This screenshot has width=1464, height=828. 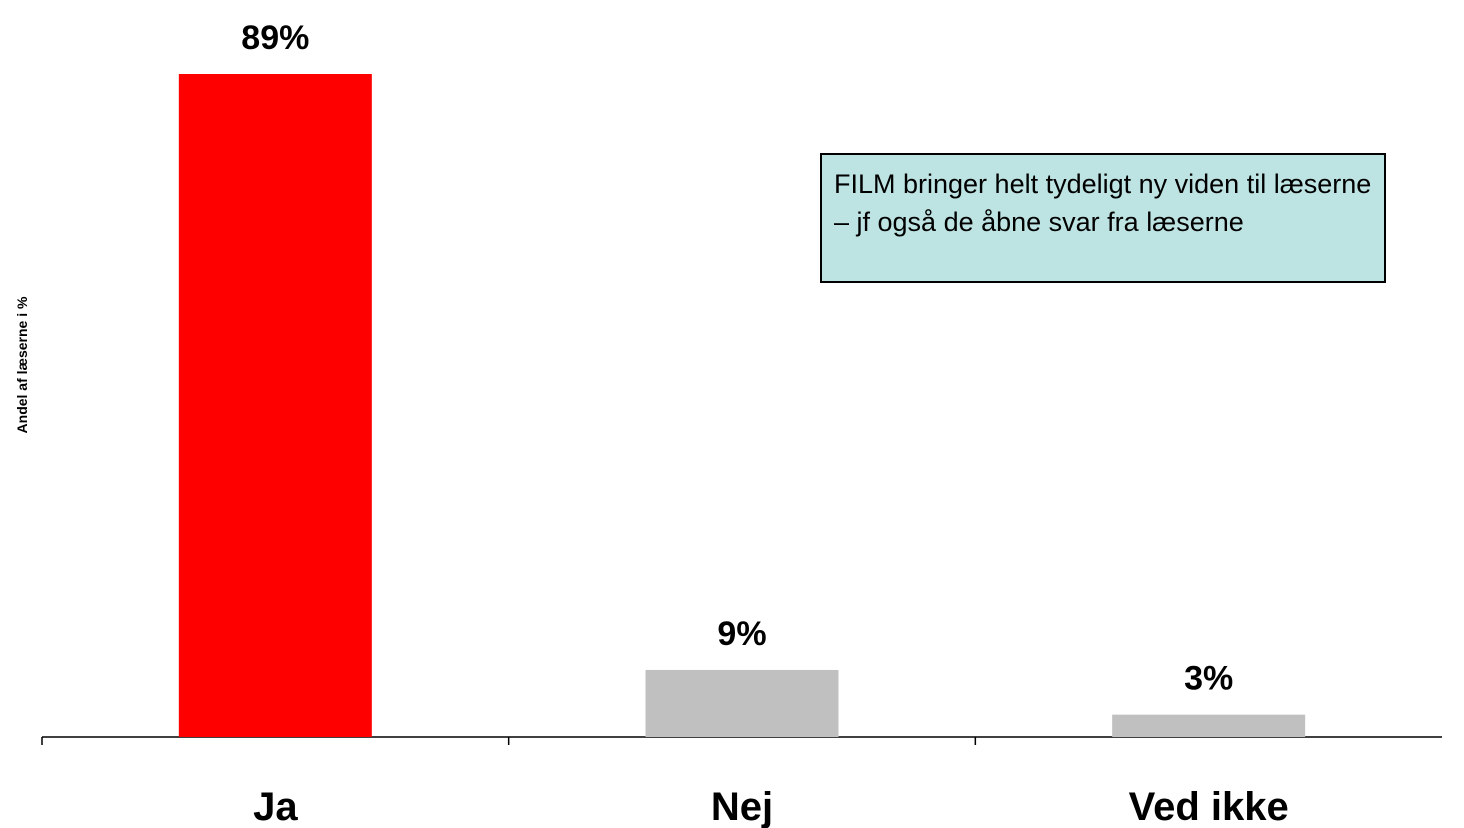 What do you see at coordinates (275, 806) in the screenshot?
I see `category-label: Ja` at bounding box center [275, 806].